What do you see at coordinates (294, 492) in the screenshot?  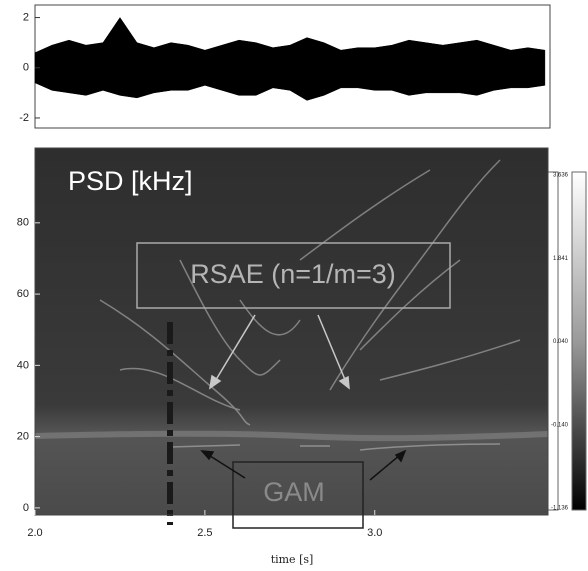 I see `gam-label: GAM` at bounding box center [294, 492].